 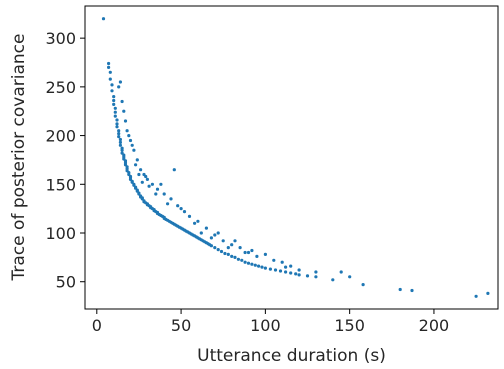 I want to click on y-axis-ticks: 50 100 150 200 250 300, so click(x=65, y=160).